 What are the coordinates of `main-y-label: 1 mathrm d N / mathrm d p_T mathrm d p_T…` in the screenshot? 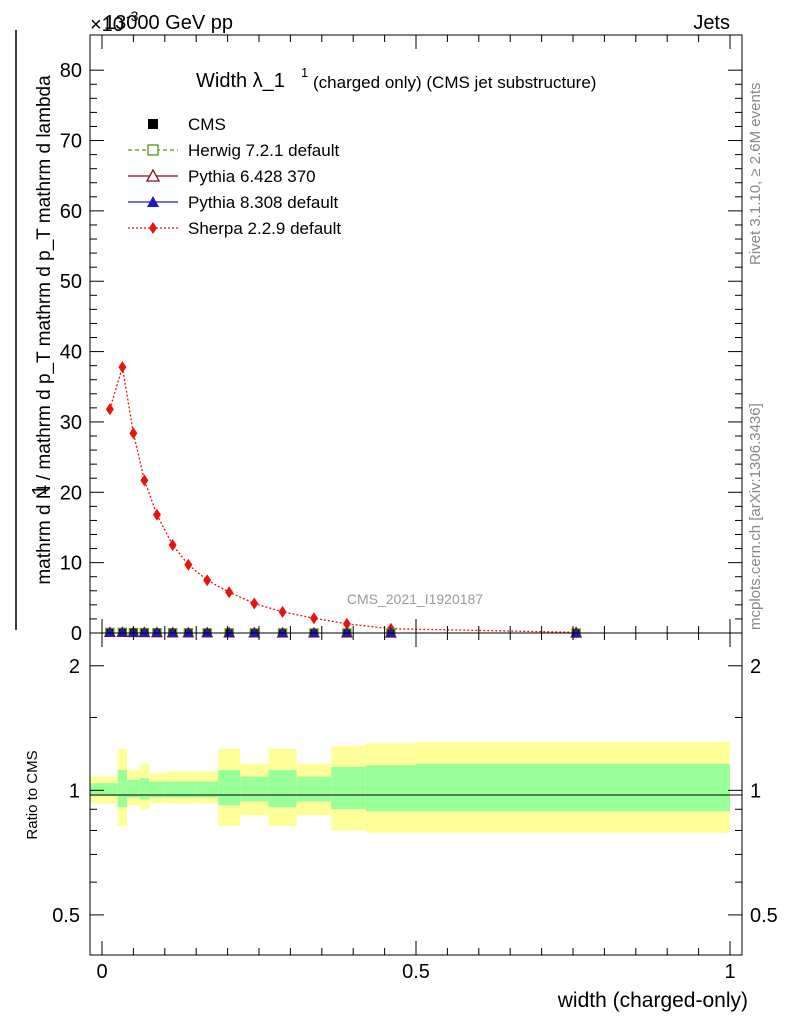 It's located at (35, 330).